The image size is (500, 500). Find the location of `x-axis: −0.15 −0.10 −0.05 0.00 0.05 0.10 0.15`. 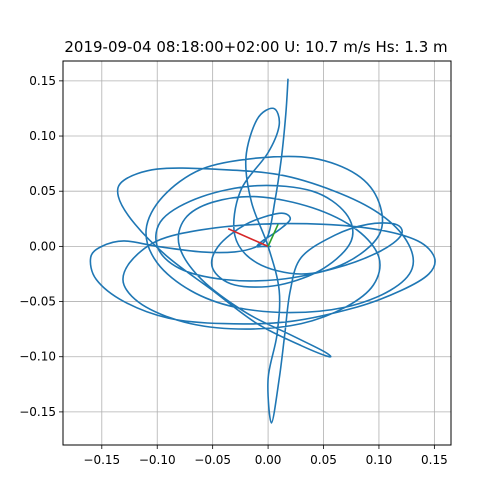

x-axis: −0.15 −0.10 −0.05 0.00 0.05 0.10 0.15 is located at coordinates (265, 456).